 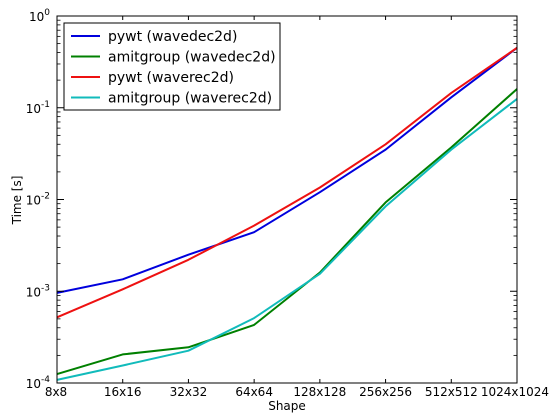 What do you see at coordinates (123, 392) in the screenshot?
I see `x-tick-label: 16x16` at bounding box center [123, 392].